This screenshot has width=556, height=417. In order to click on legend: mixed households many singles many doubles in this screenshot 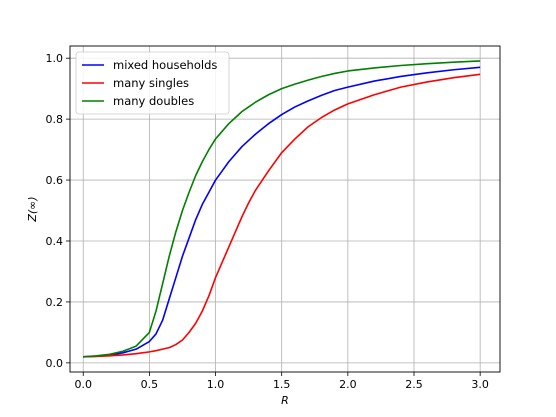, I will do `click(152, 83)`.